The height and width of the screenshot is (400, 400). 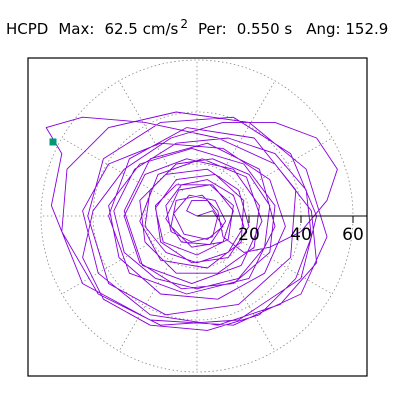 What do you see at coordinates (323, 29) in the screenshot?
I see `angle-label: Ang:` at bounding box center [323, 29].